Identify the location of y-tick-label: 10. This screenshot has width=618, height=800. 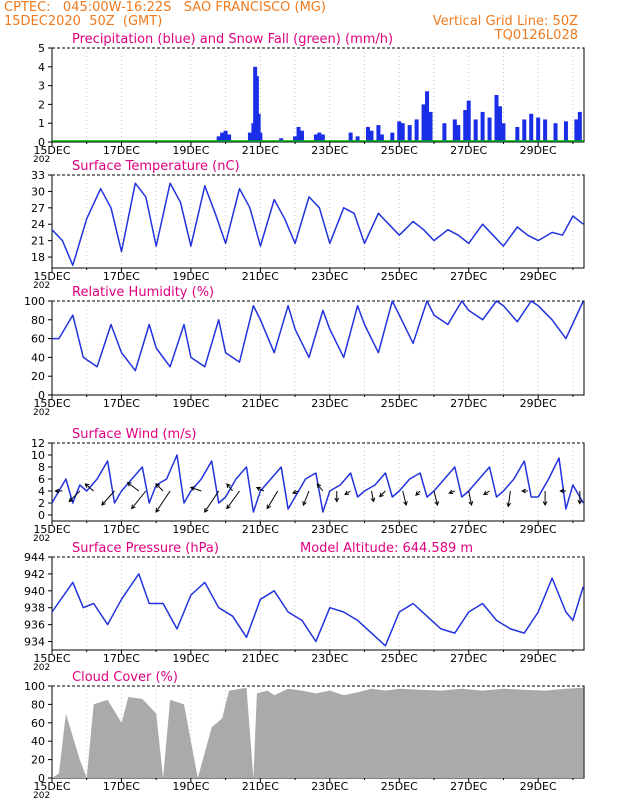
(38, 455).